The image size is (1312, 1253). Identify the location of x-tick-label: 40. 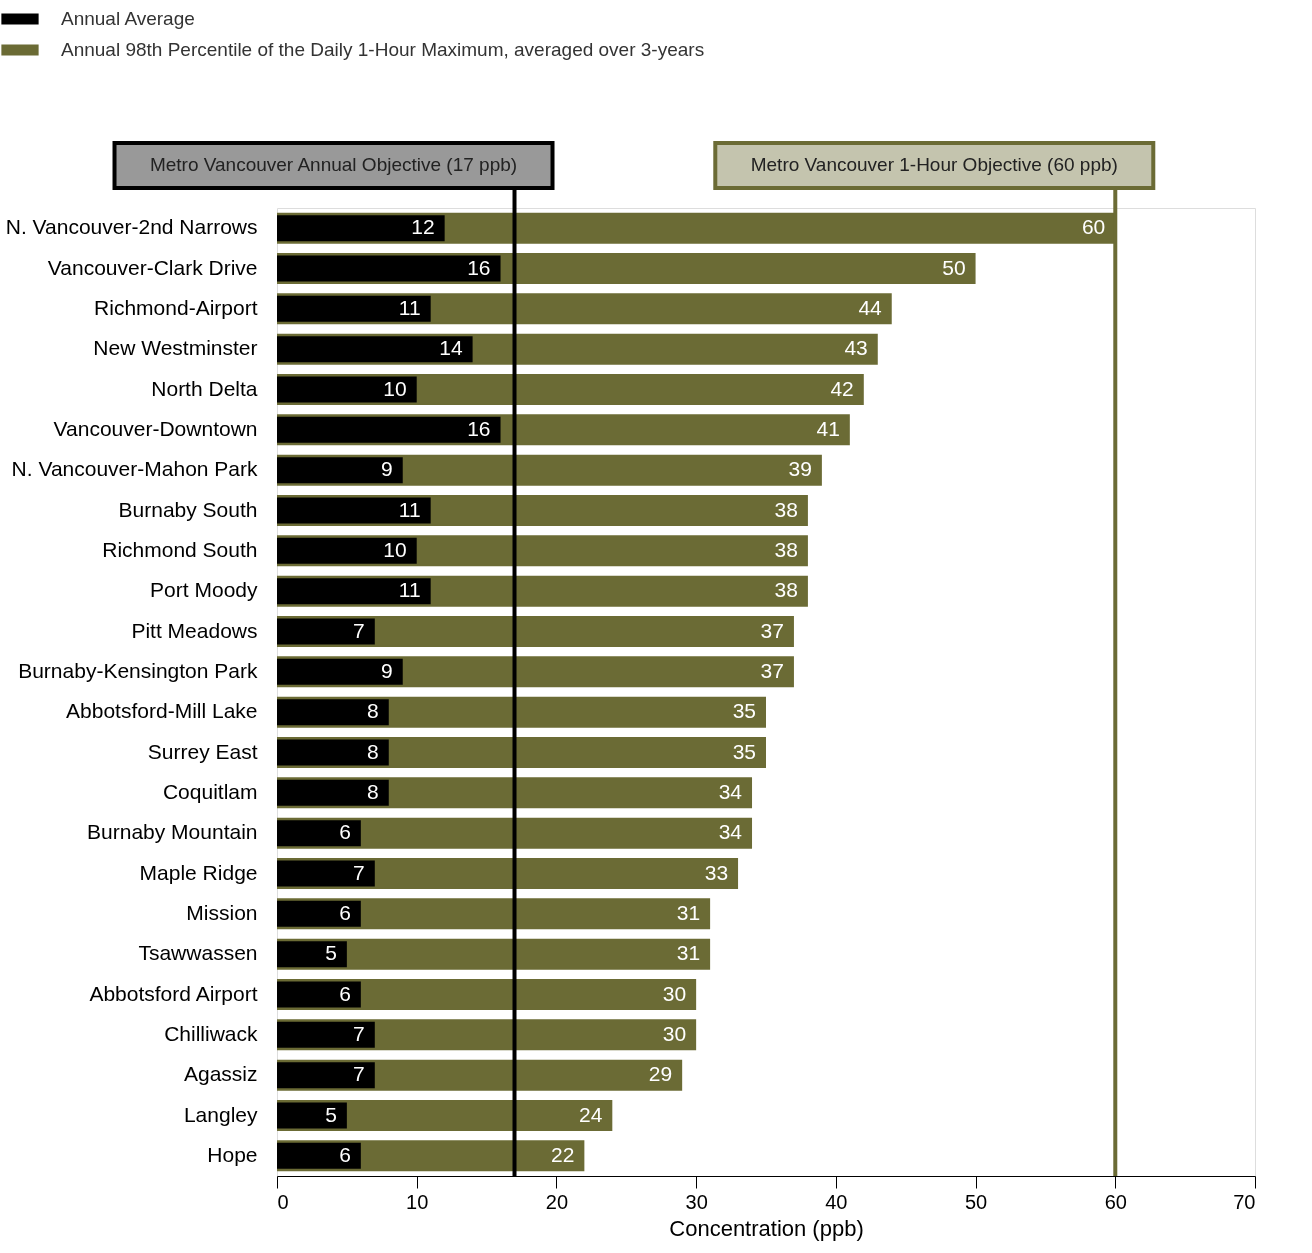
(836, 1201).